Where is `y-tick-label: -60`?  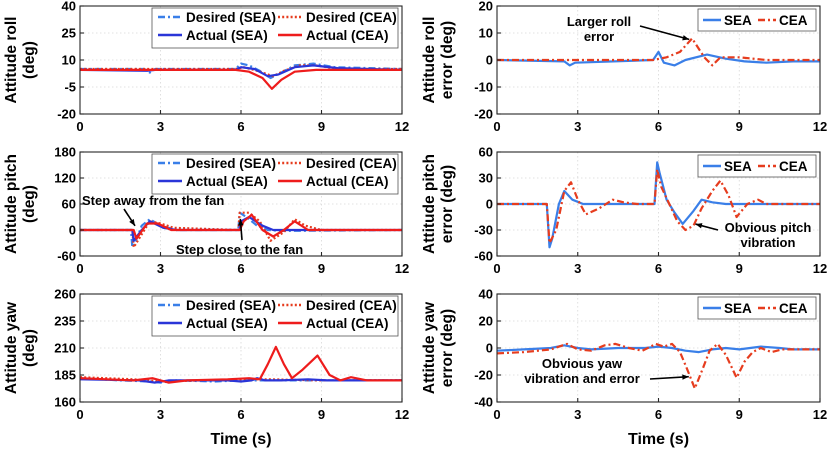 y-tick-label: -60 is located at coordinates (483, 256).